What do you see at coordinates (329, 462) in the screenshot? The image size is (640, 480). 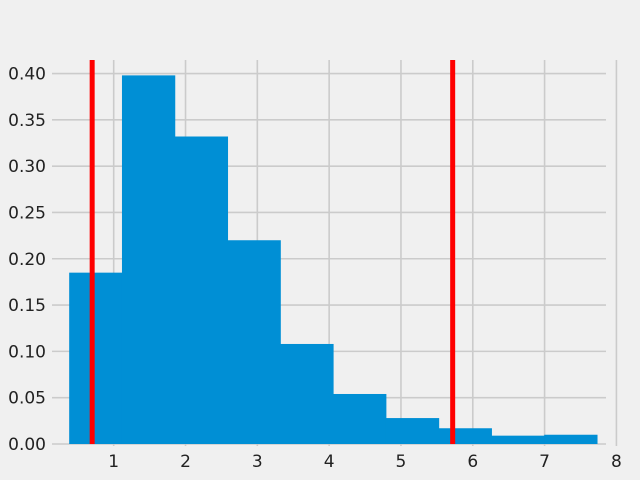 I see `x-tick-label-3: 4` at bounding box center [329, 462].